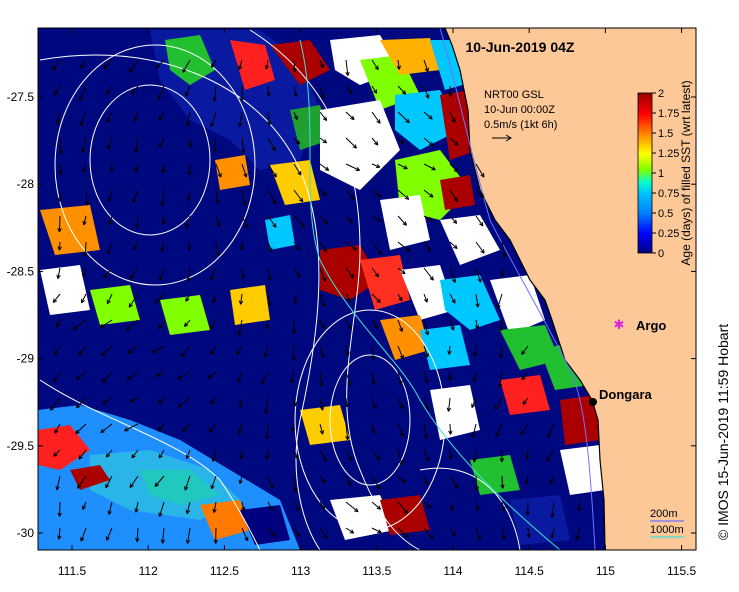 The height and width of the screenshot is (592, 739). Describe the element at coordinates (72, 571) in the screenshot. I see `x-tick-label: 111.5` at that location.